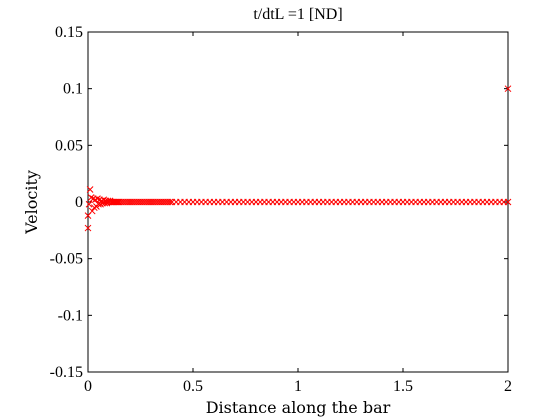  I want to click on chart-title: t/dtL =1 [ND], so click(297, 14).